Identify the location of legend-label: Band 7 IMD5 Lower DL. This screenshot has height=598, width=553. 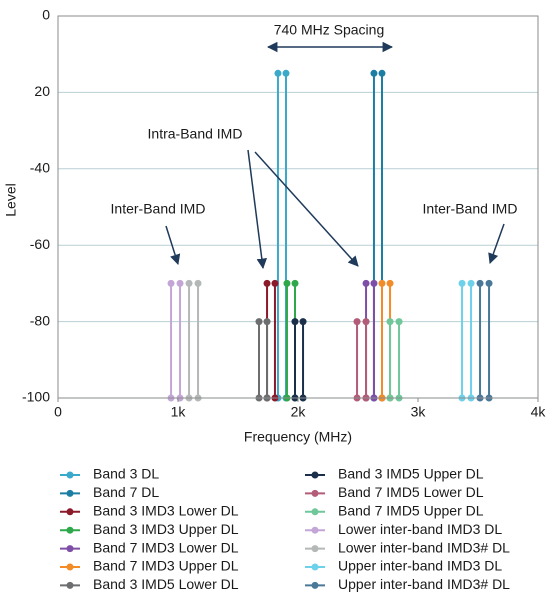
(411, 492).